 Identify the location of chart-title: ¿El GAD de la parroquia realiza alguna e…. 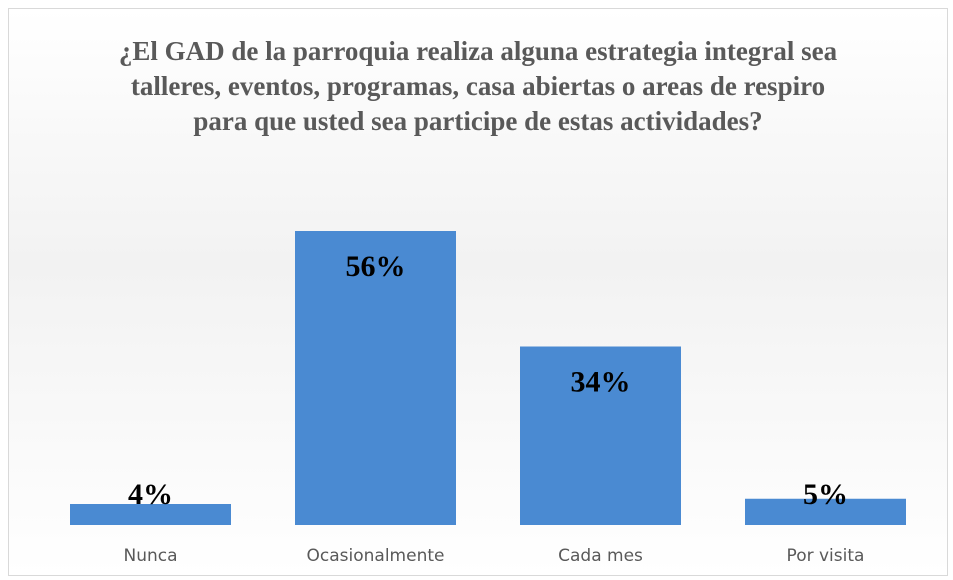
(478, 86).